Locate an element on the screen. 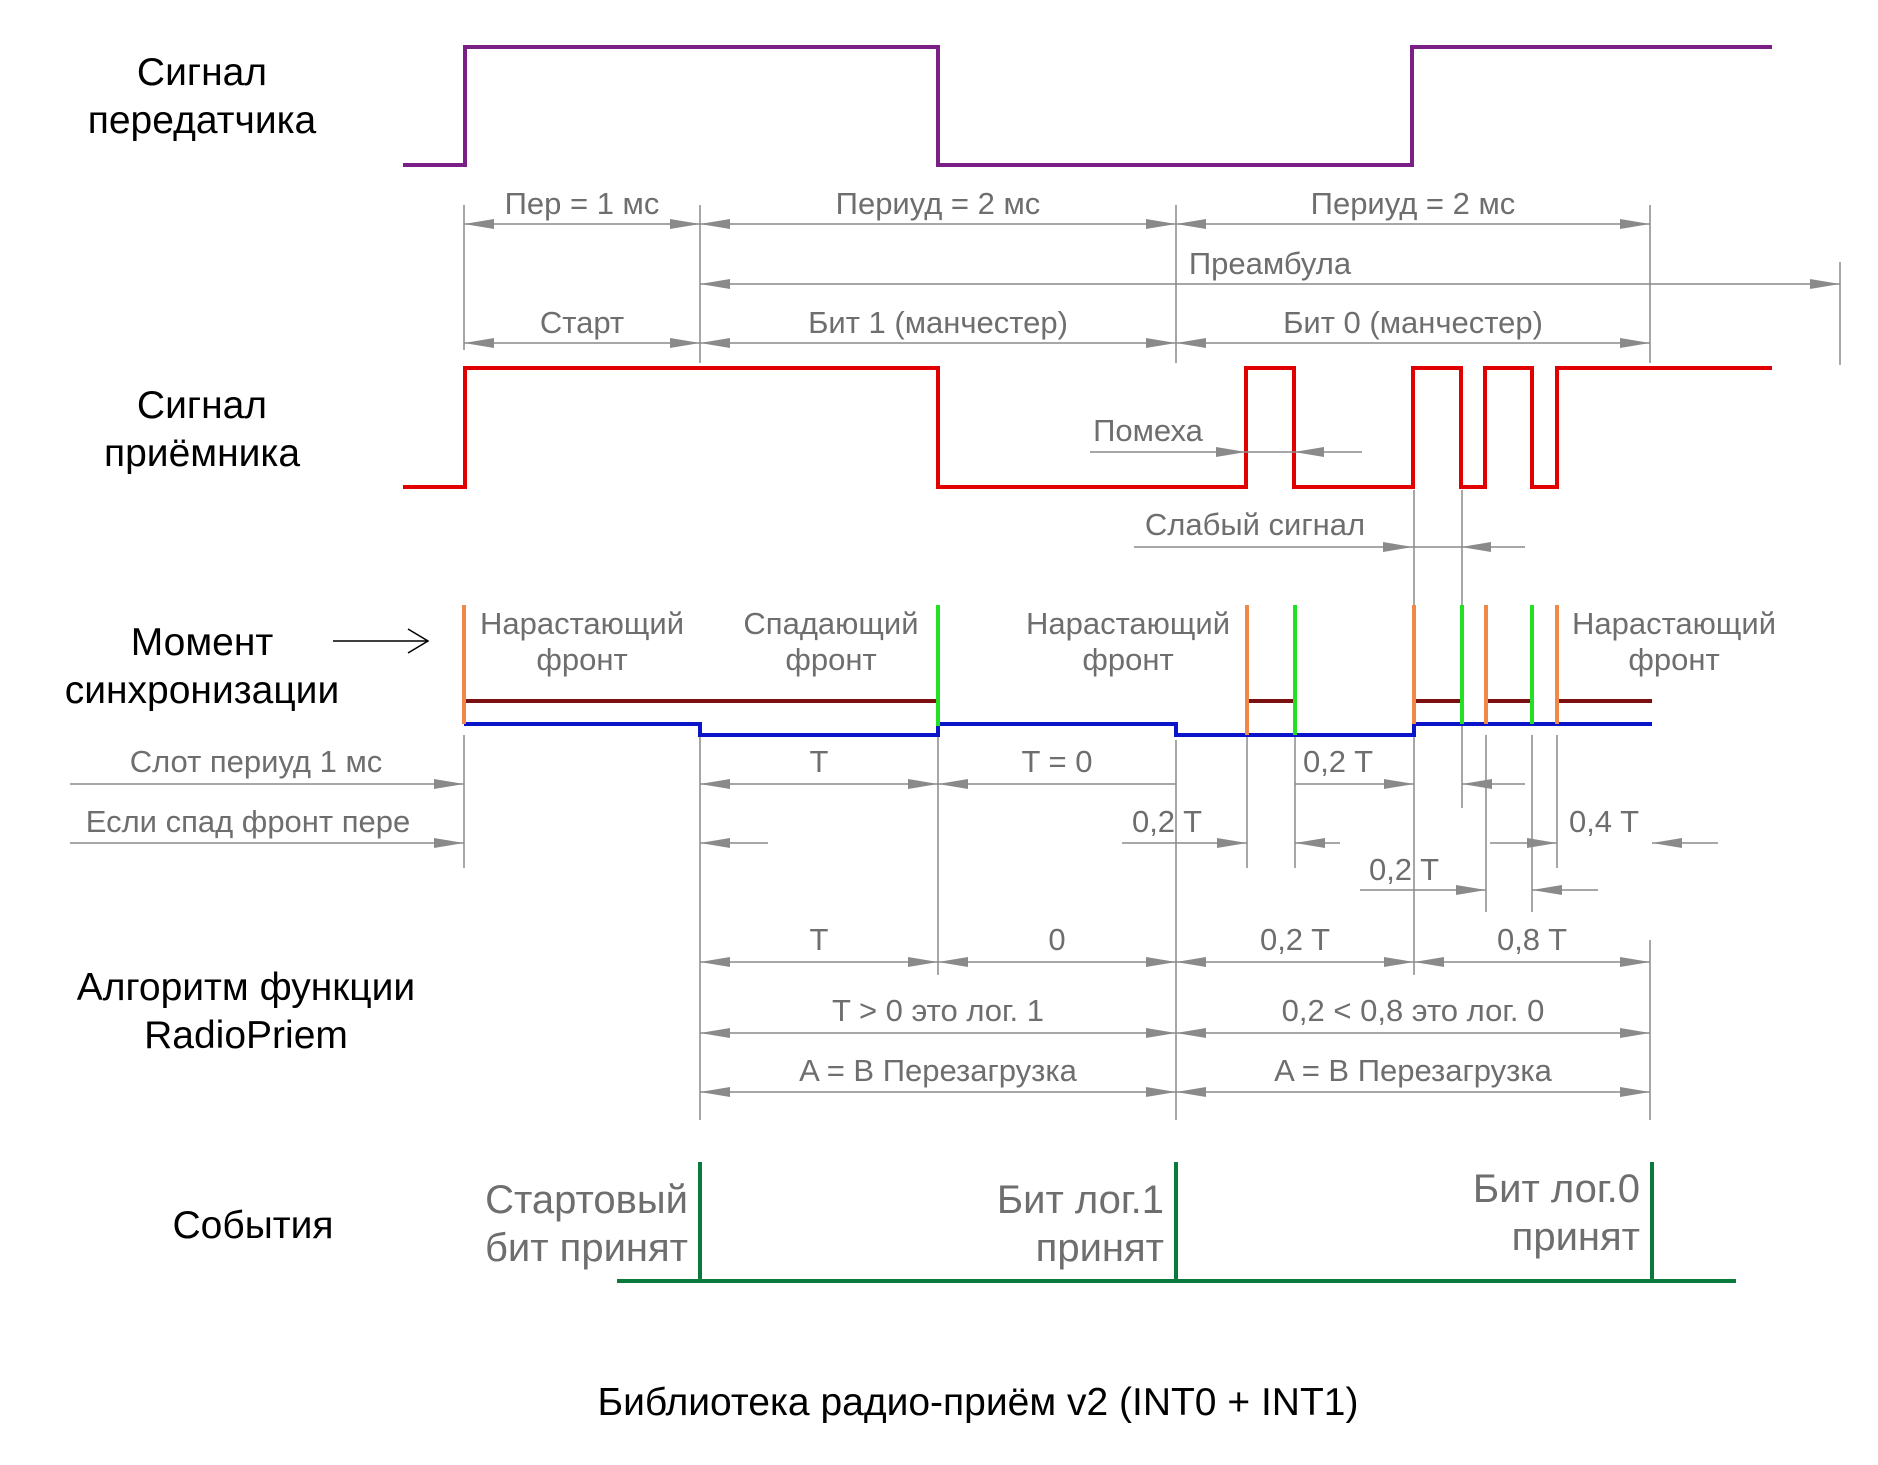  rise2-label-1: Нарастающий is located at coordinates (1128, 623).